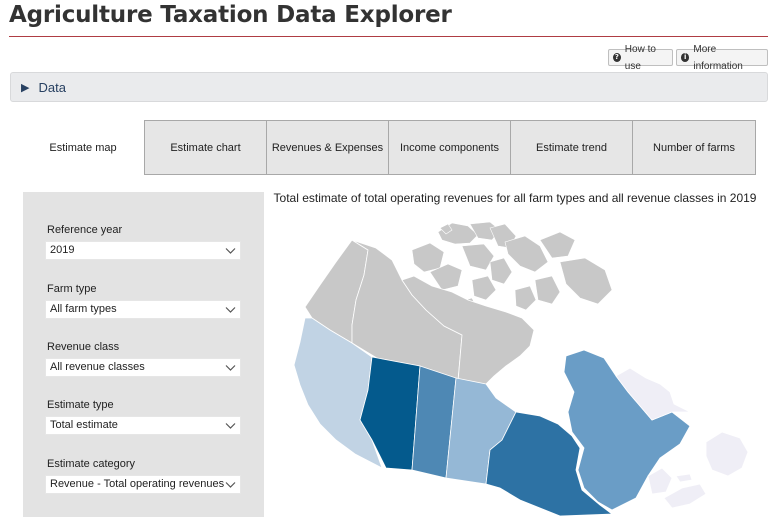 The height and width of the screenshot is (517, 775). Describe the element at coordinates (660, 481) in the screenshot. I see `region-new-brunswick` at that location.